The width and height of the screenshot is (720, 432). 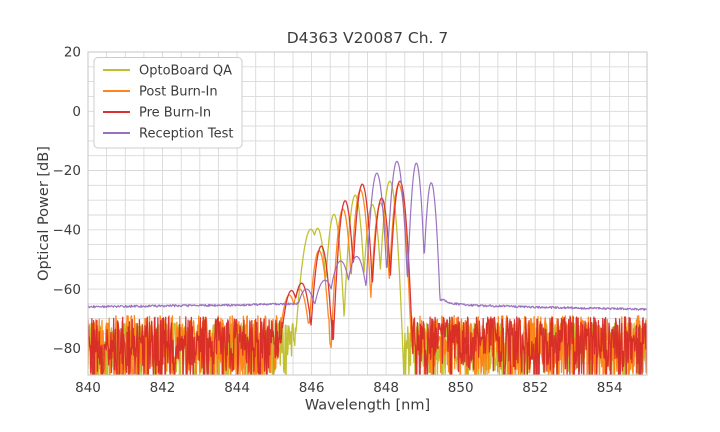 I want to click on legend-entry: Pre Burn-In, so click(x=157, y=113).